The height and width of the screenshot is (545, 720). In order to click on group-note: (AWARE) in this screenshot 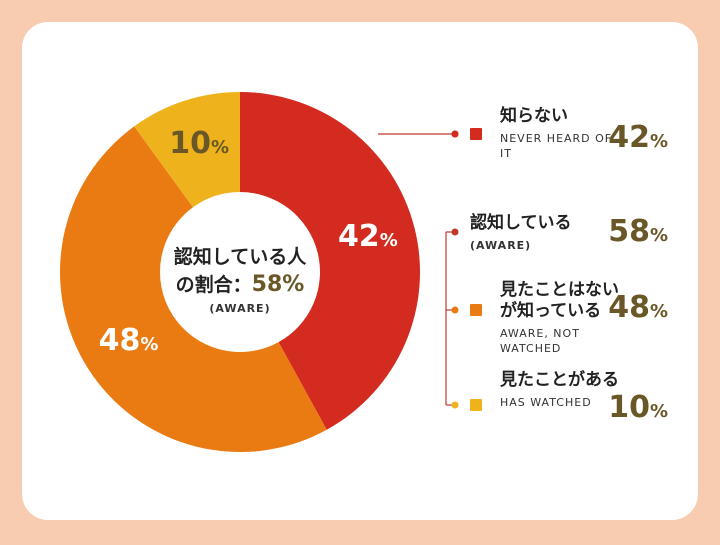, I will do `click(501, 245)`.